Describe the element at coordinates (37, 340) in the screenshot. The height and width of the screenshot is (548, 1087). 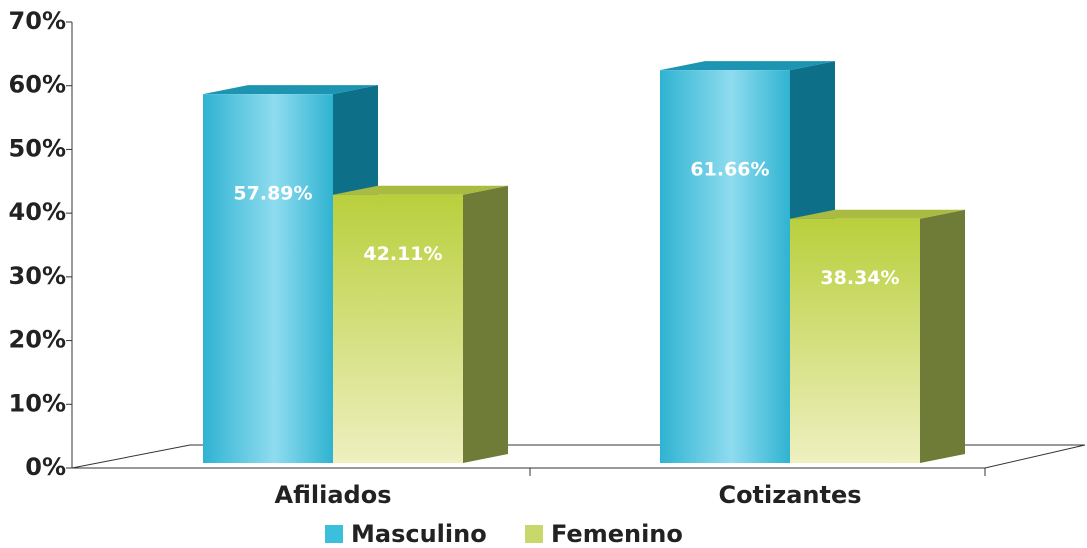
I see `y-tick-label: 20%` at that location.